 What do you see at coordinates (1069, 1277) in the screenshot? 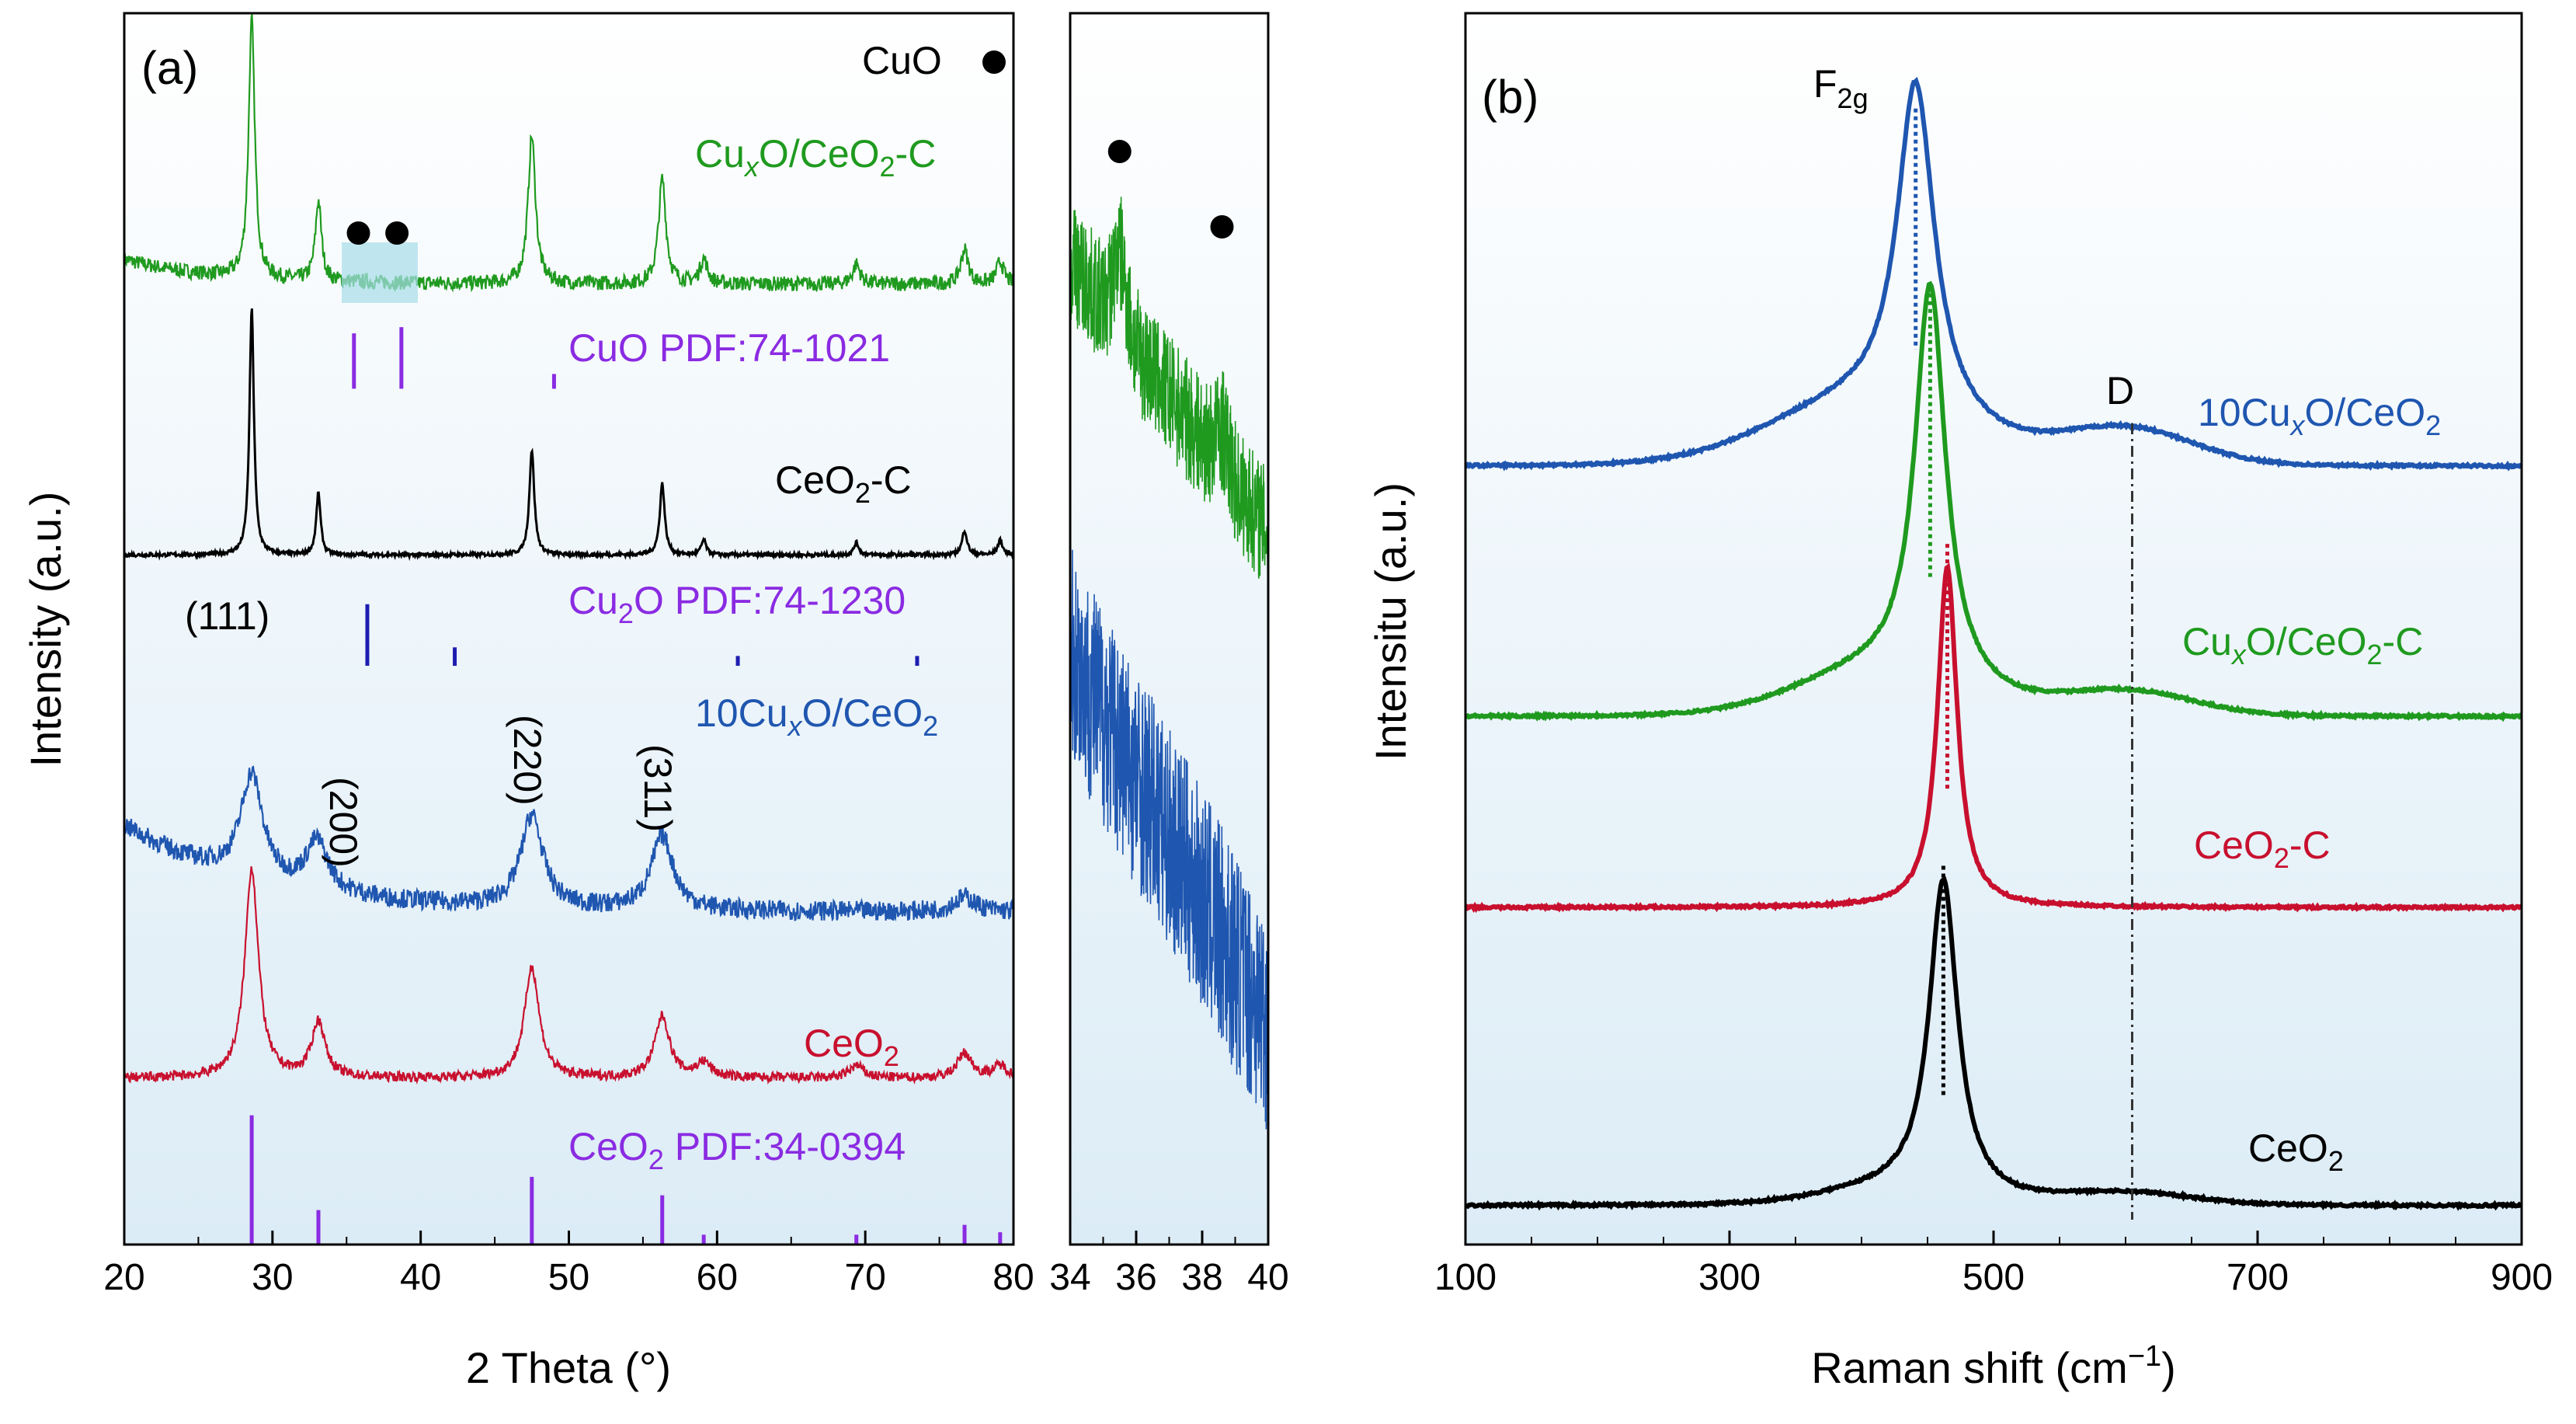
I see `inset-xtick-label: 34` at bounding box center [1069, 1277].